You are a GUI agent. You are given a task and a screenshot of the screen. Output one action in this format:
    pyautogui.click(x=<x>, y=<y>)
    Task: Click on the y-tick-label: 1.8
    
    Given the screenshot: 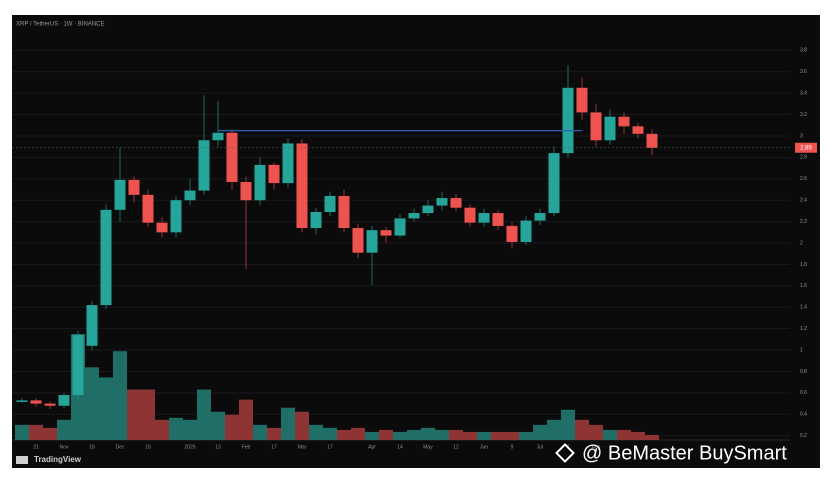 What is the action you would take?
    pyautogui.click(x=803, y=265)
    